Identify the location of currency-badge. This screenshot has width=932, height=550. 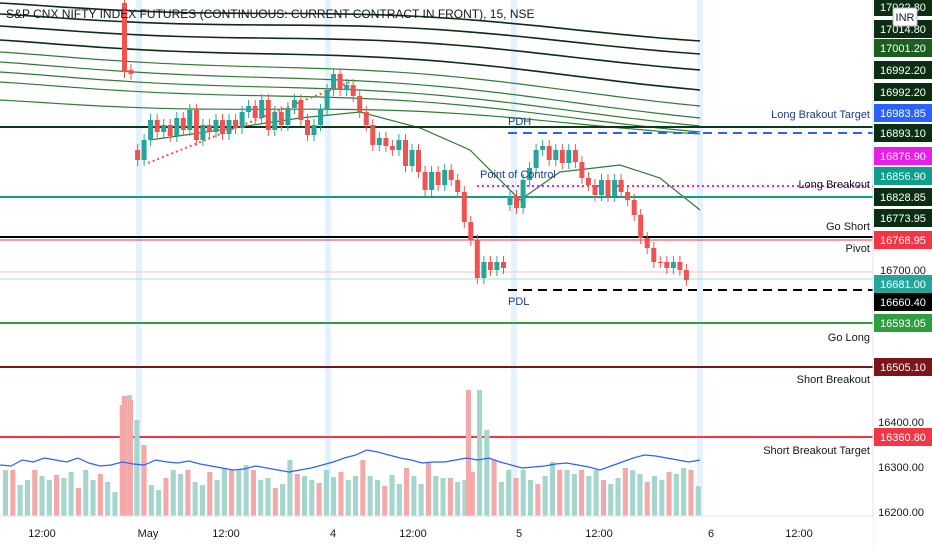
(905, 17).